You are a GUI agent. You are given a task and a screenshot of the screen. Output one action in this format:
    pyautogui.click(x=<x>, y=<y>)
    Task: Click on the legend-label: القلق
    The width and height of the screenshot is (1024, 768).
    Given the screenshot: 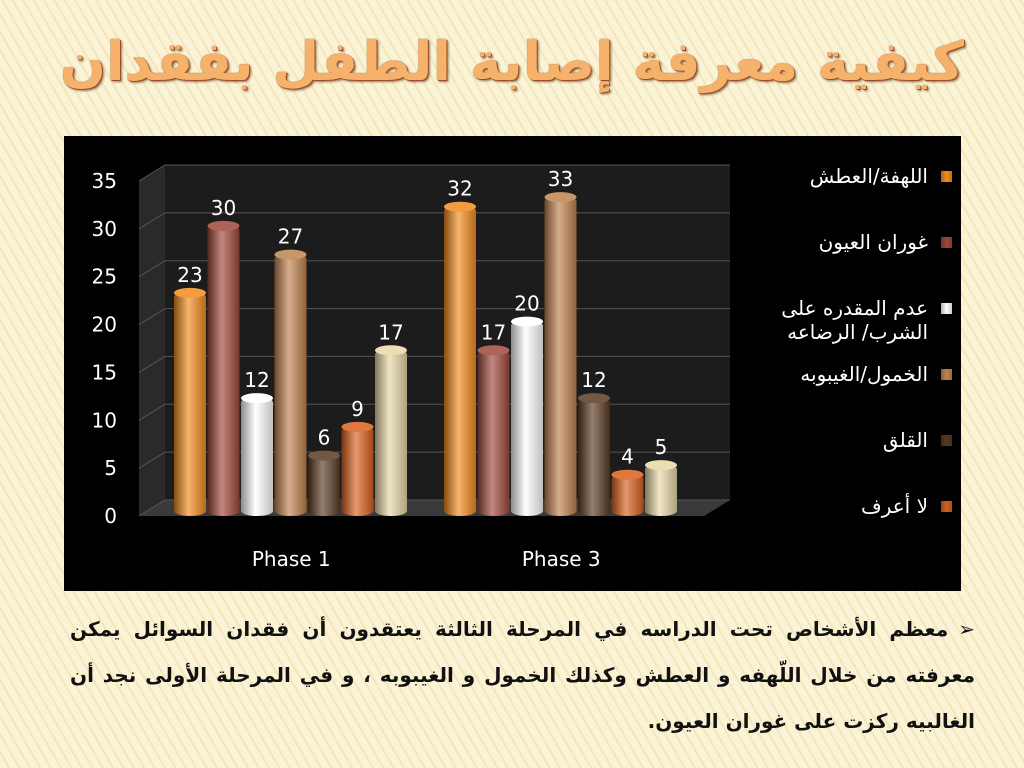 What is the action you would take?
    pyautogui.click(x=905, y=440)
    